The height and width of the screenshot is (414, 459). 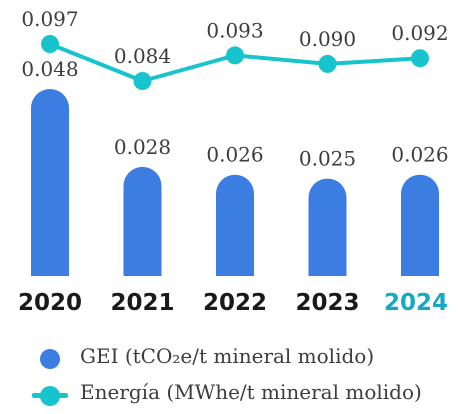 I want to click on year-label-2022: 2022, so click(x=235, y=303).